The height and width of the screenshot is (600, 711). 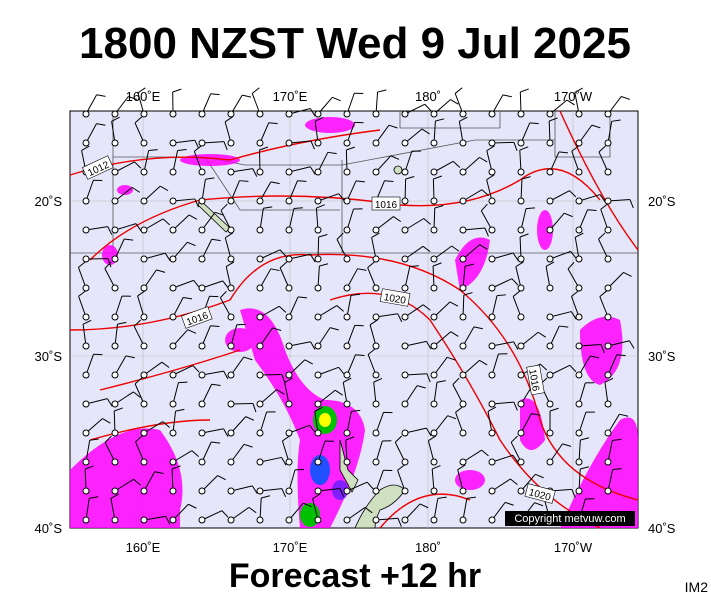 I want to click on caption: Forecast +12 hr, so click(x=355, y=576).